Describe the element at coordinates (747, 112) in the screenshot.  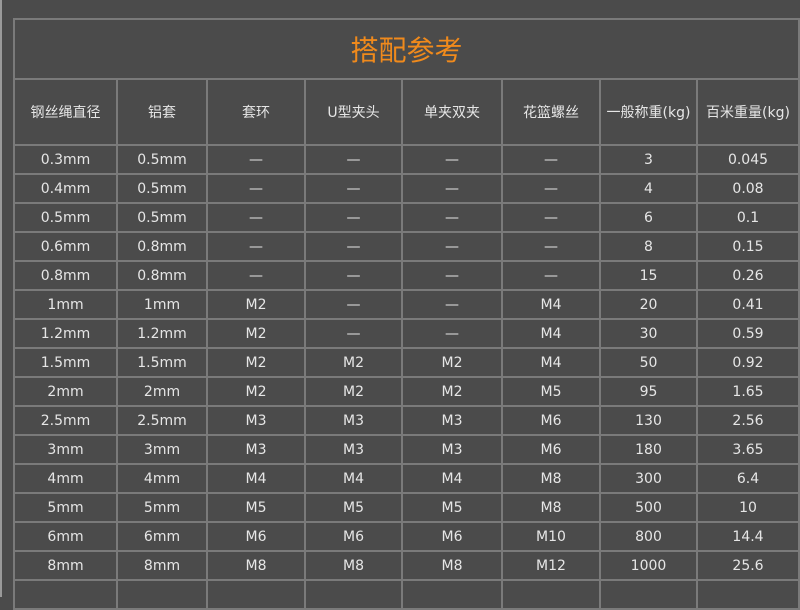
I see `column-header: 百米重量(kg)` at that location.